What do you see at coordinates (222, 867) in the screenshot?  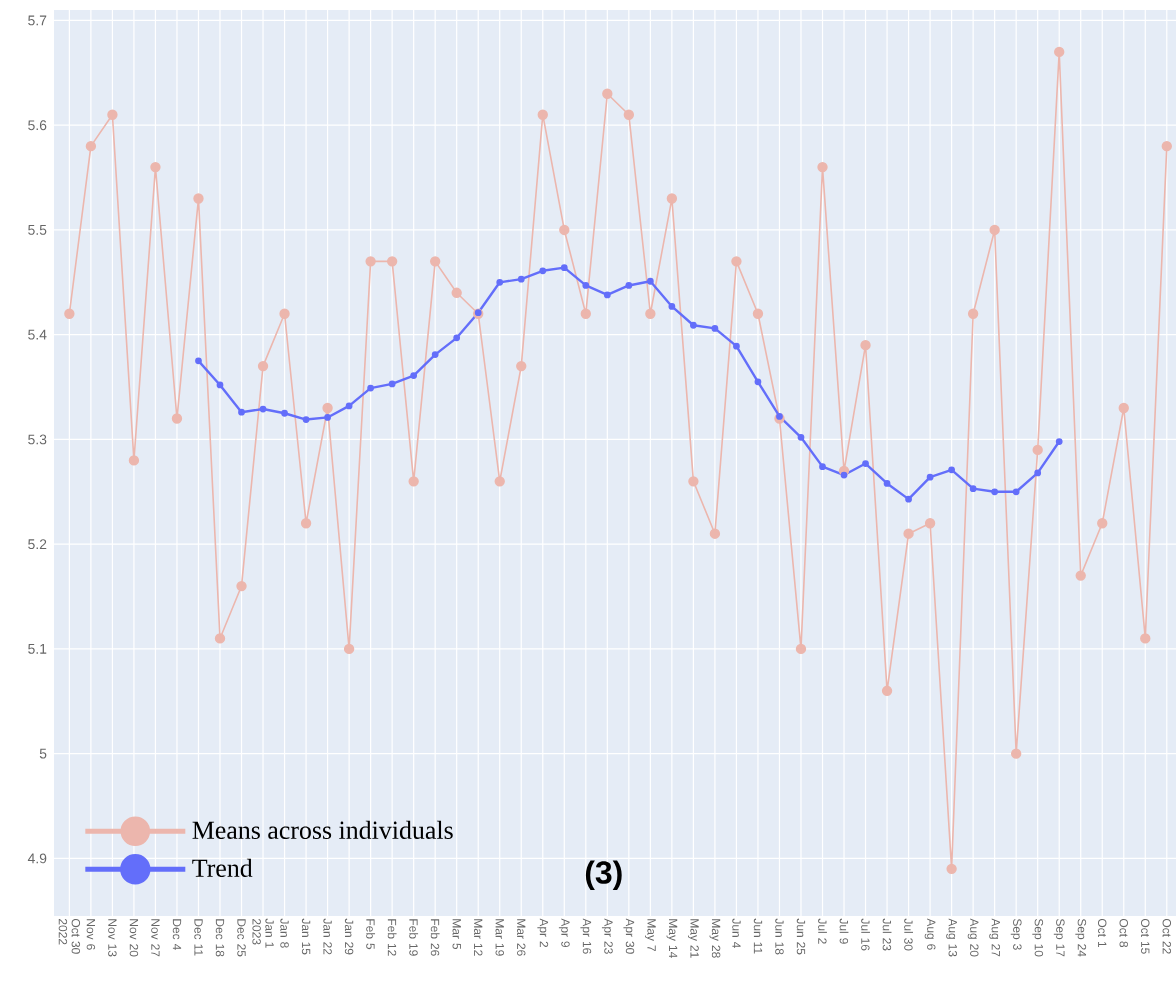 I see `legend-label: Trend` at bounding box center [222, 867].